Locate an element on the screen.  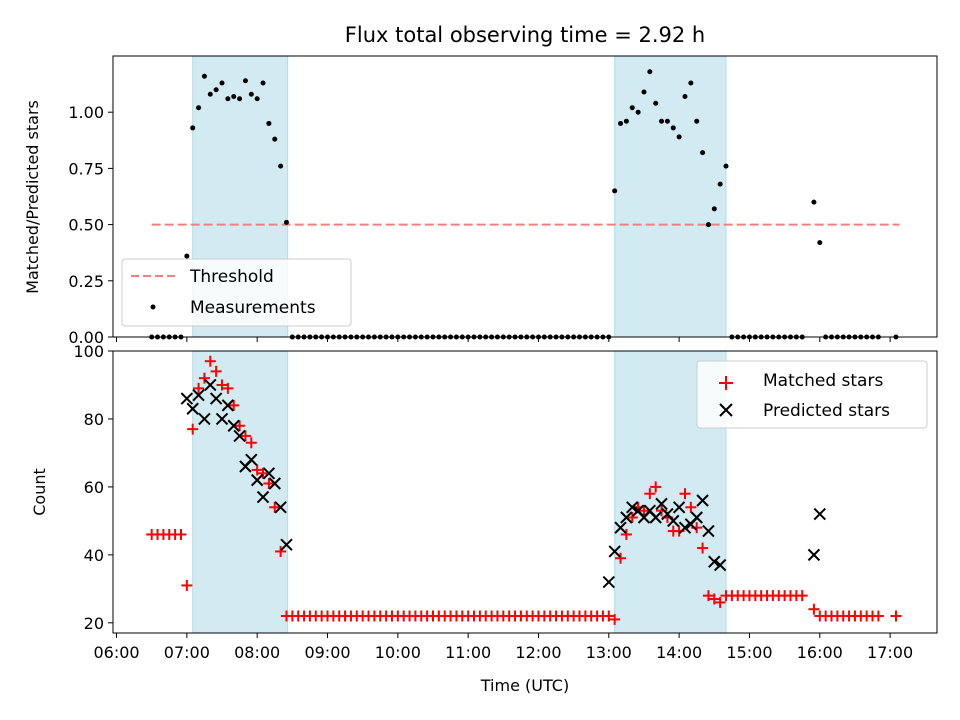
matched-legend-swatch is located at coordinates (726, 383).